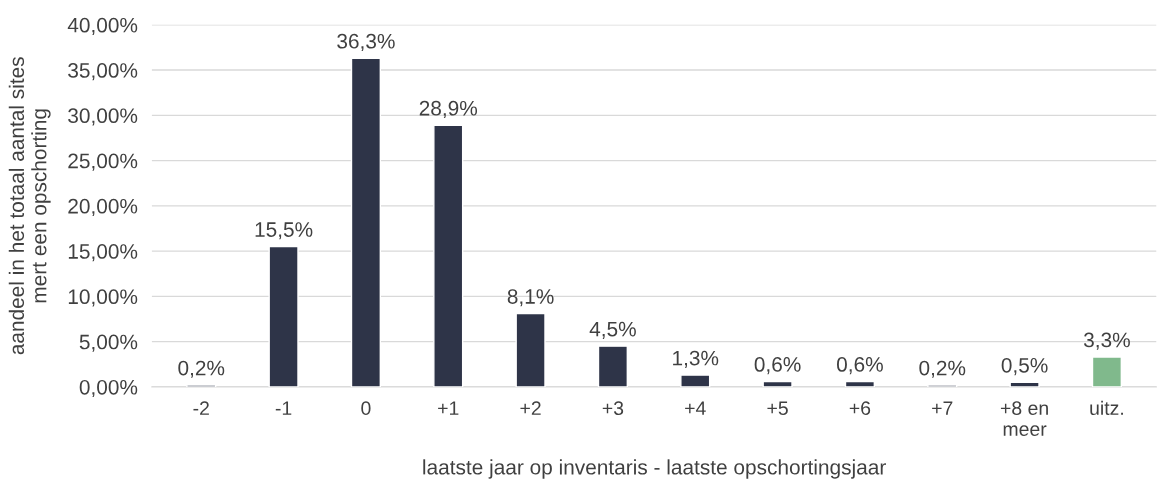 This screenshot has width=1168, height=496. Describe the element at coordinates (366, 408) in the screenshot. I see `x-tick-label: 0` at that location.